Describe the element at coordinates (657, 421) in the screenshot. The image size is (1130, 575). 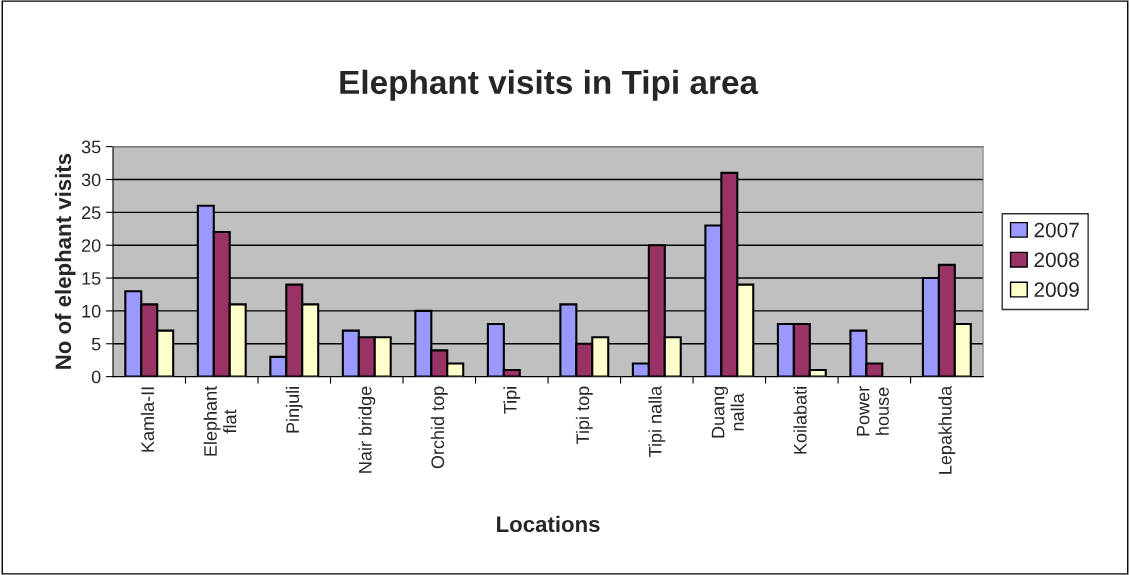
I see `x-tick-label: Tipi nalla` at that location.